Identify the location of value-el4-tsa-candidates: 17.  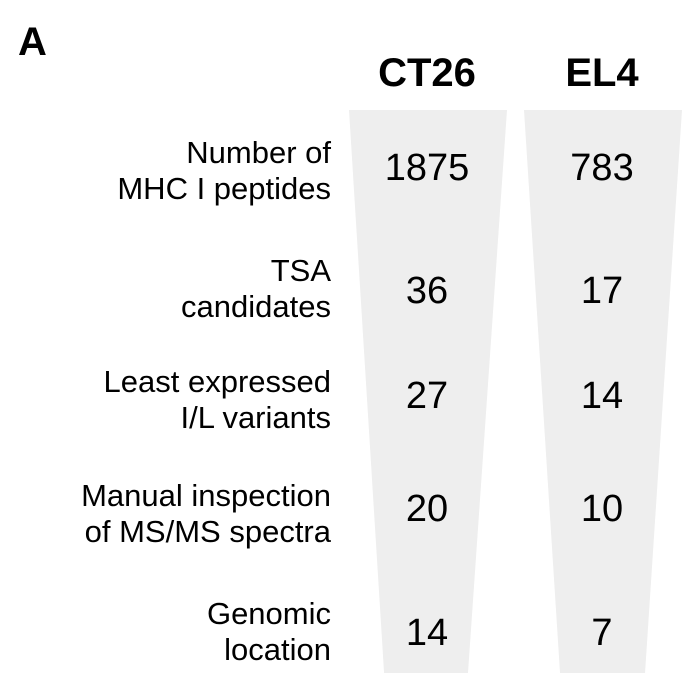
(602, 291).